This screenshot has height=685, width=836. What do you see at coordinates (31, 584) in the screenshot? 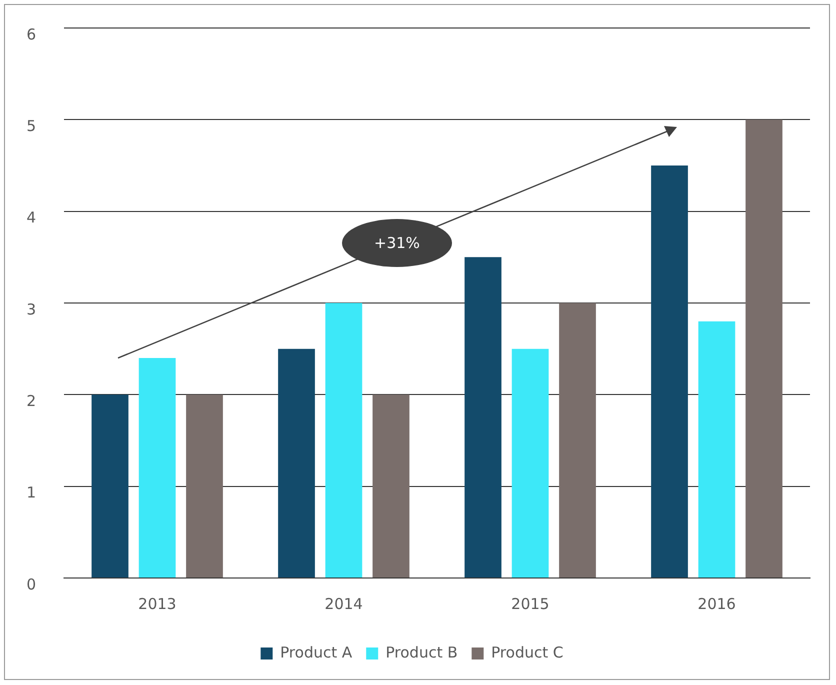
I see `y-tick-label: 0` at bounding box center [31, 584].